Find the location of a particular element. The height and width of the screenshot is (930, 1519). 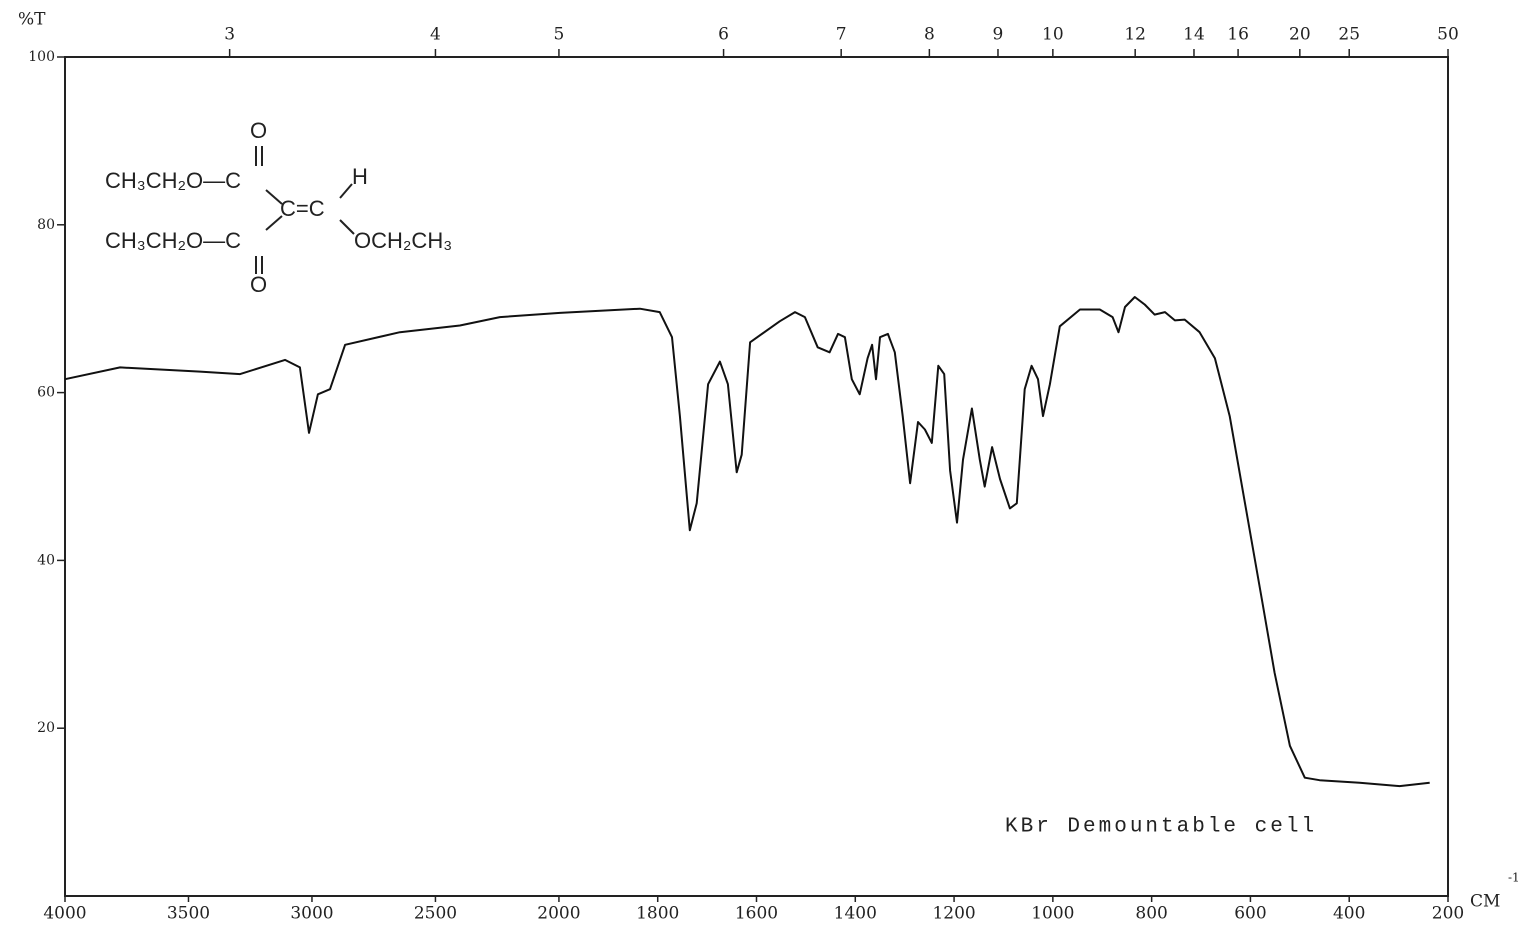

x2-tick-label: 20 is located at coordinates (1300, 35).